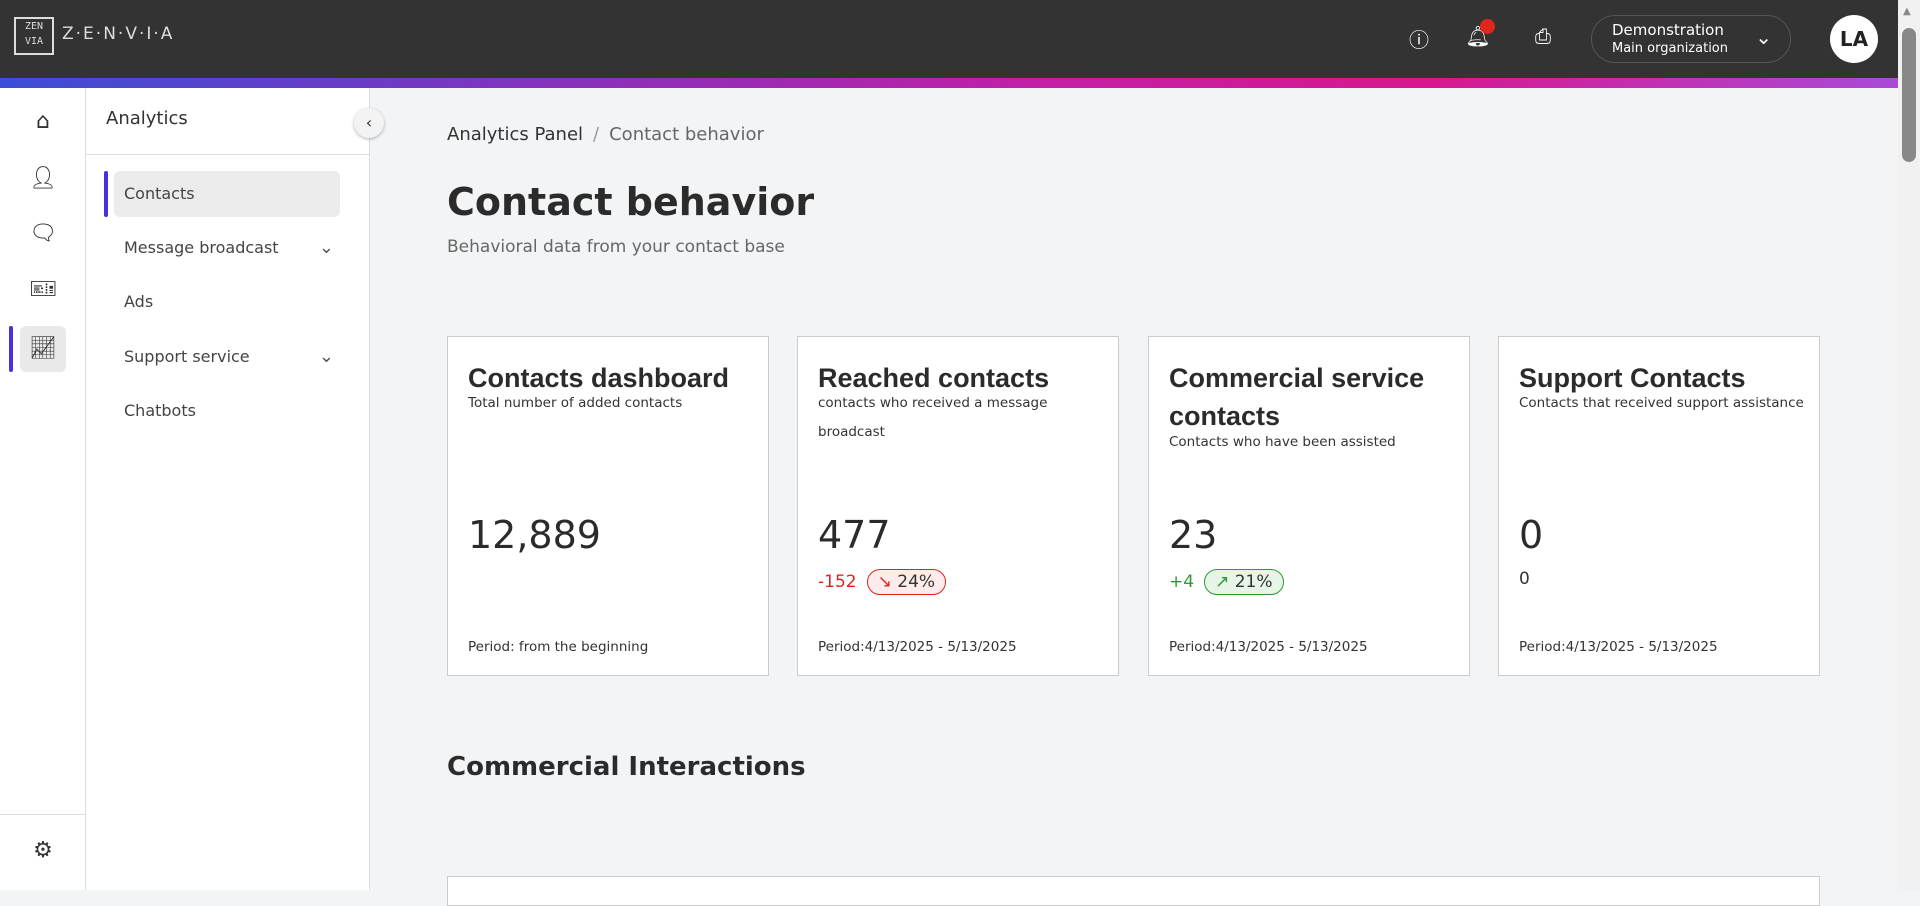  Describe the element at coordinates (43, 489) in the screenshot. I see `icon-rail: ⌂ 👤︎ 🗨︎ 🎫︎ 📈︎ ⚙` at that location.